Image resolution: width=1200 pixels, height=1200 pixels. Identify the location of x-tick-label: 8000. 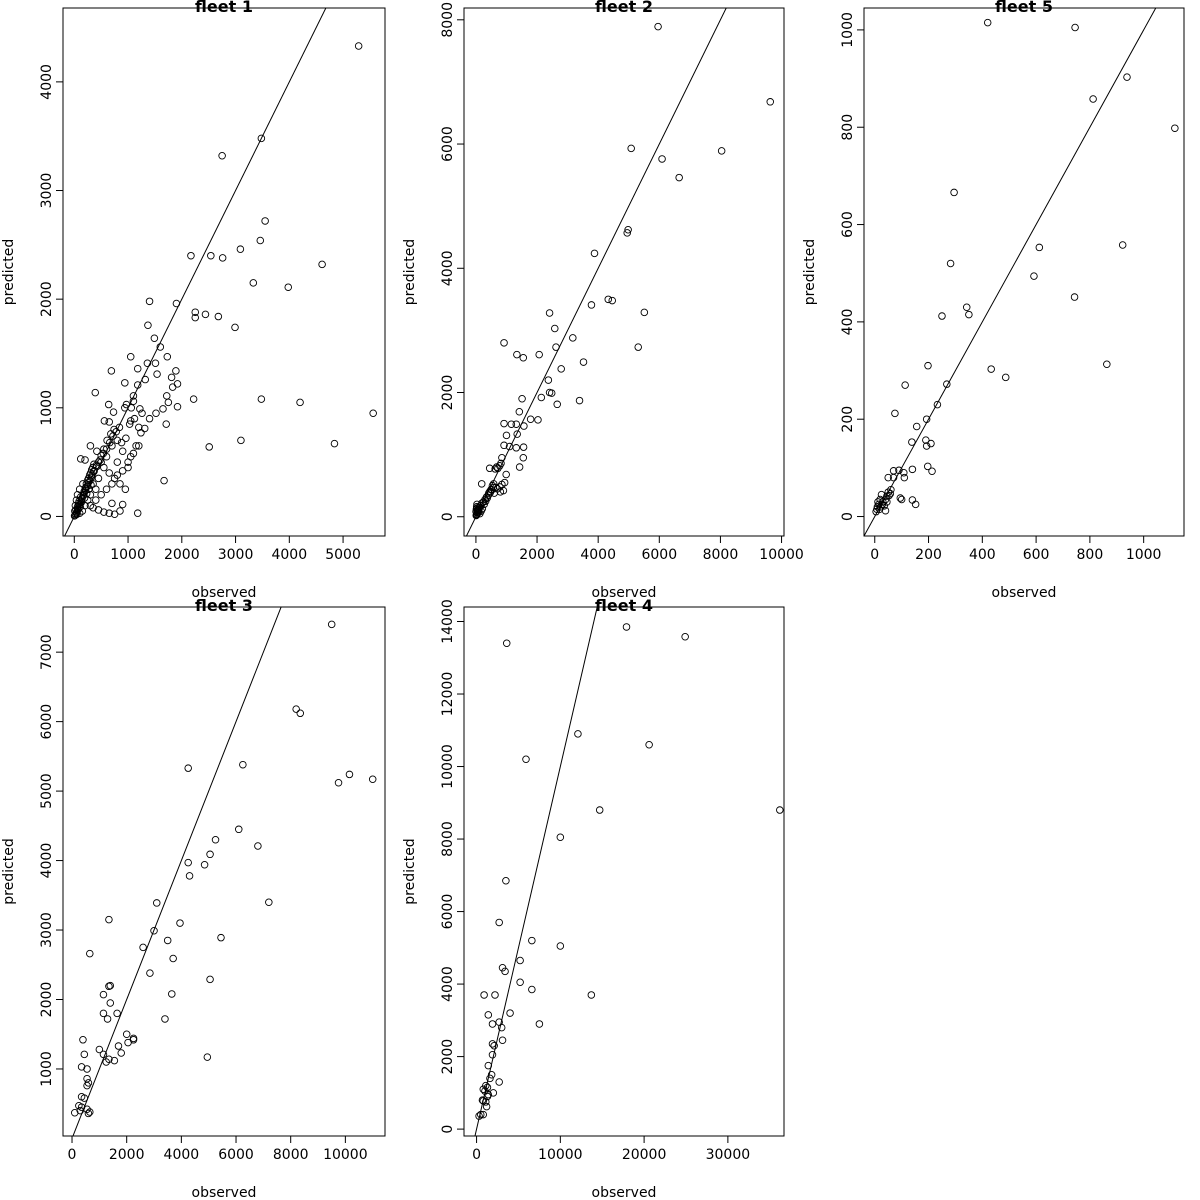
(721, 555).